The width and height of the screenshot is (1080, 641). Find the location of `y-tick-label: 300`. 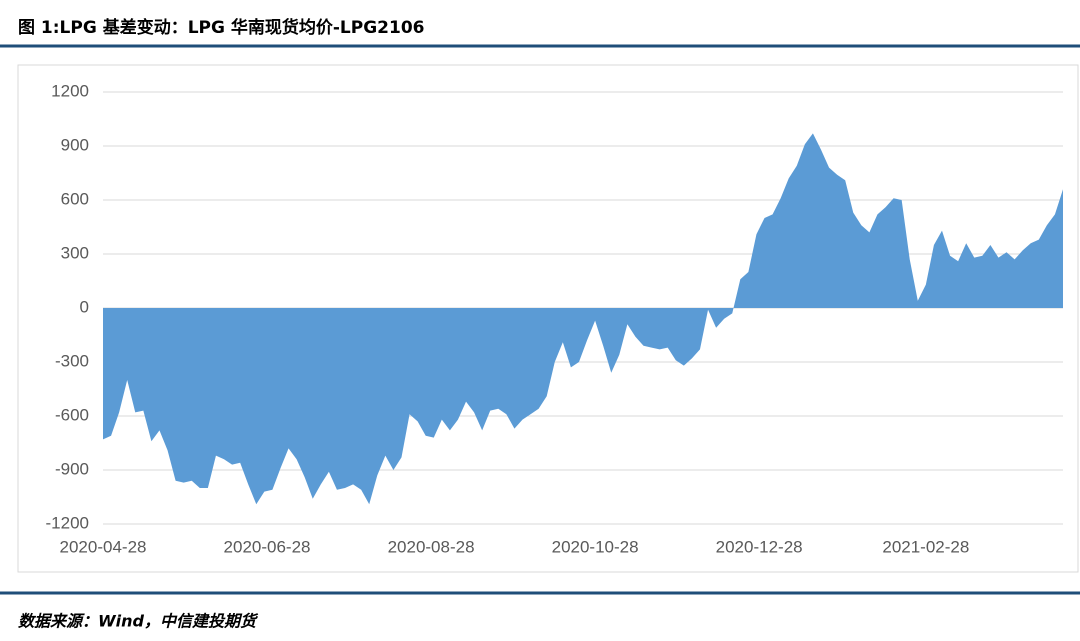

y-tick-label: 300 is located at coordinates (75, 252).